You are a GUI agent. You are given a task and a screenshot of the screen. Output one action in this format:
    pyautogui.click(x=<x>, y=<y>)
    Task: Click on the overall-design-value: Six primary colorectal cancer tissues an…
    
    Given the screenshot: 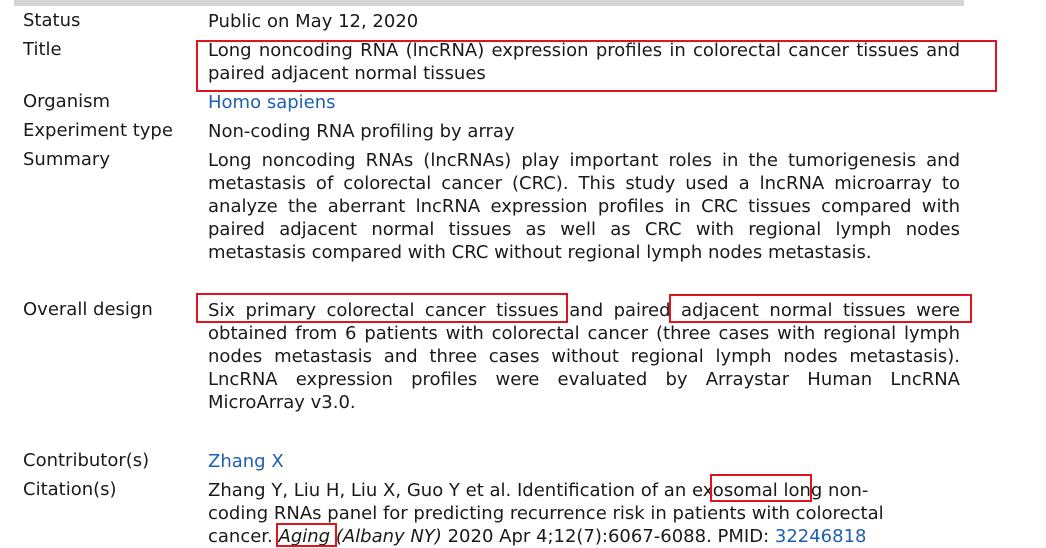 What is the action you would take?
    pyautogui.click(x=584, y=356)
    